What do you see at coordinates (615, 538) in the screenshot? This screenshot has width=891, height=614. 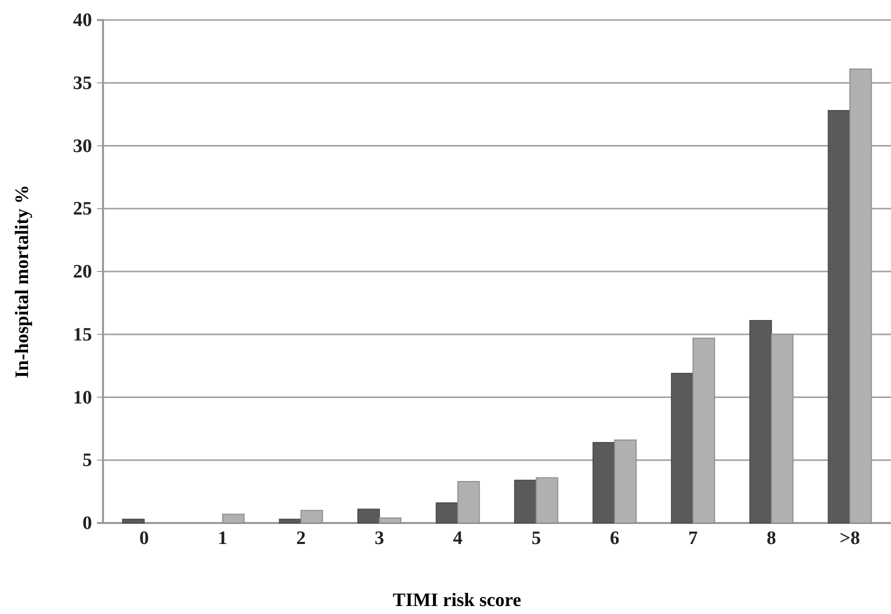 I see `x-tick-label: 6` at bounding box center [615, 538].